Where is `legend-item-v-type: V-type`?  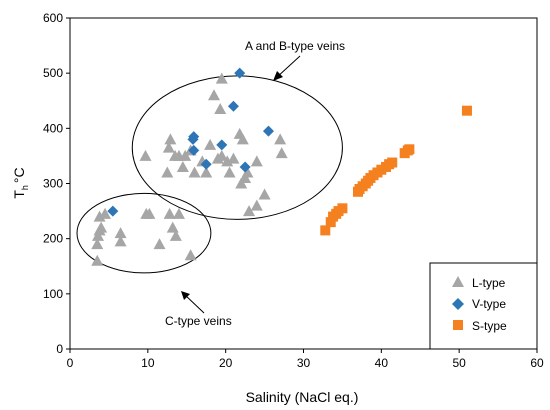 legend-item-v-type: V-type is located at coordinates (479, 304).